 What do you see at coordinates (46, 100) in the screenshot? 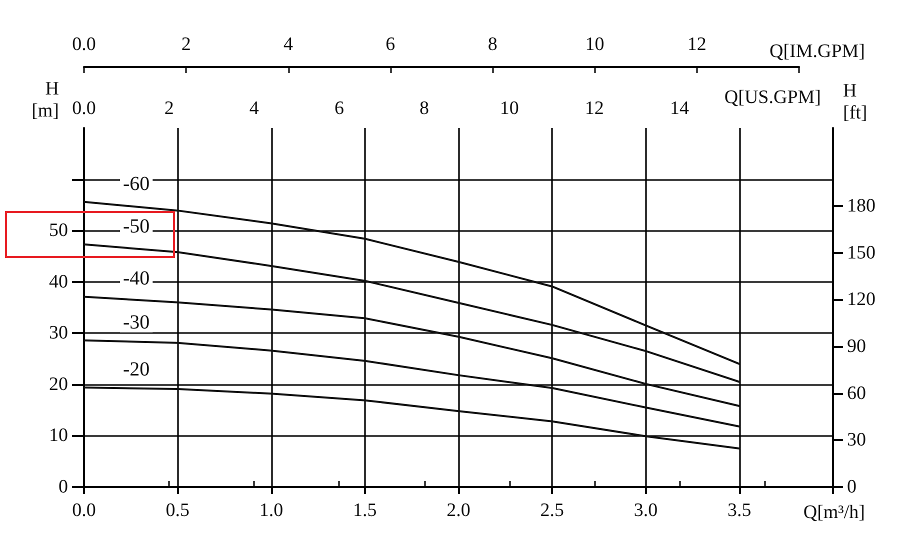
I see `y-axis-title: H [m]` at bounding box center [46, 100].